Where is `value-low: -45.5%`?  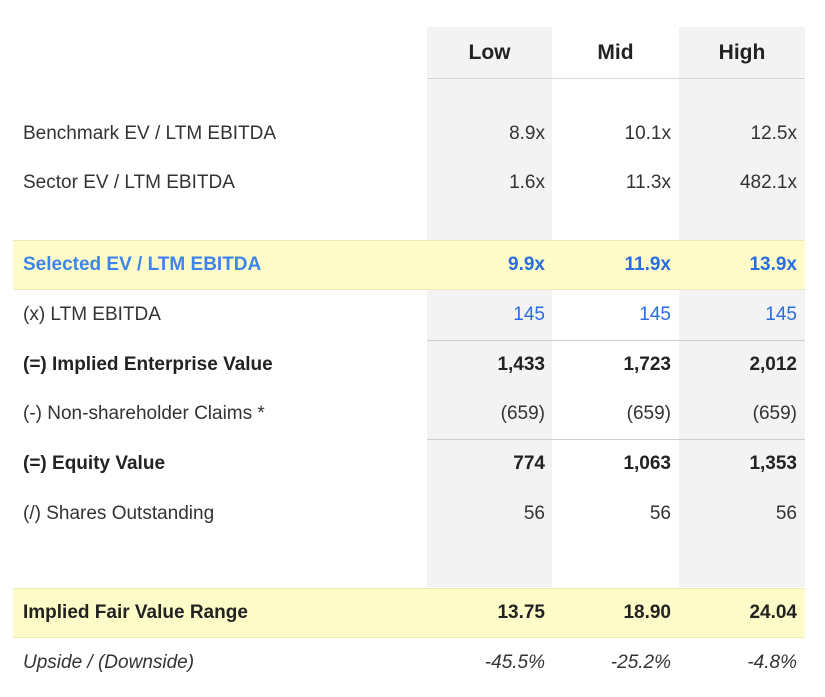 value-low: -45.5% is located at coordinates (514, 662).